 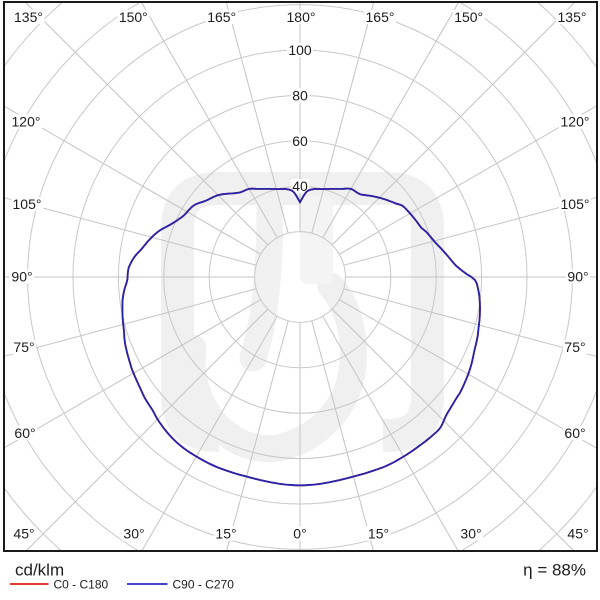 What do you see at coordinates (301, 17) in the screenshot?
I see `svg-text: 180°` at bounding box center [301, 17].